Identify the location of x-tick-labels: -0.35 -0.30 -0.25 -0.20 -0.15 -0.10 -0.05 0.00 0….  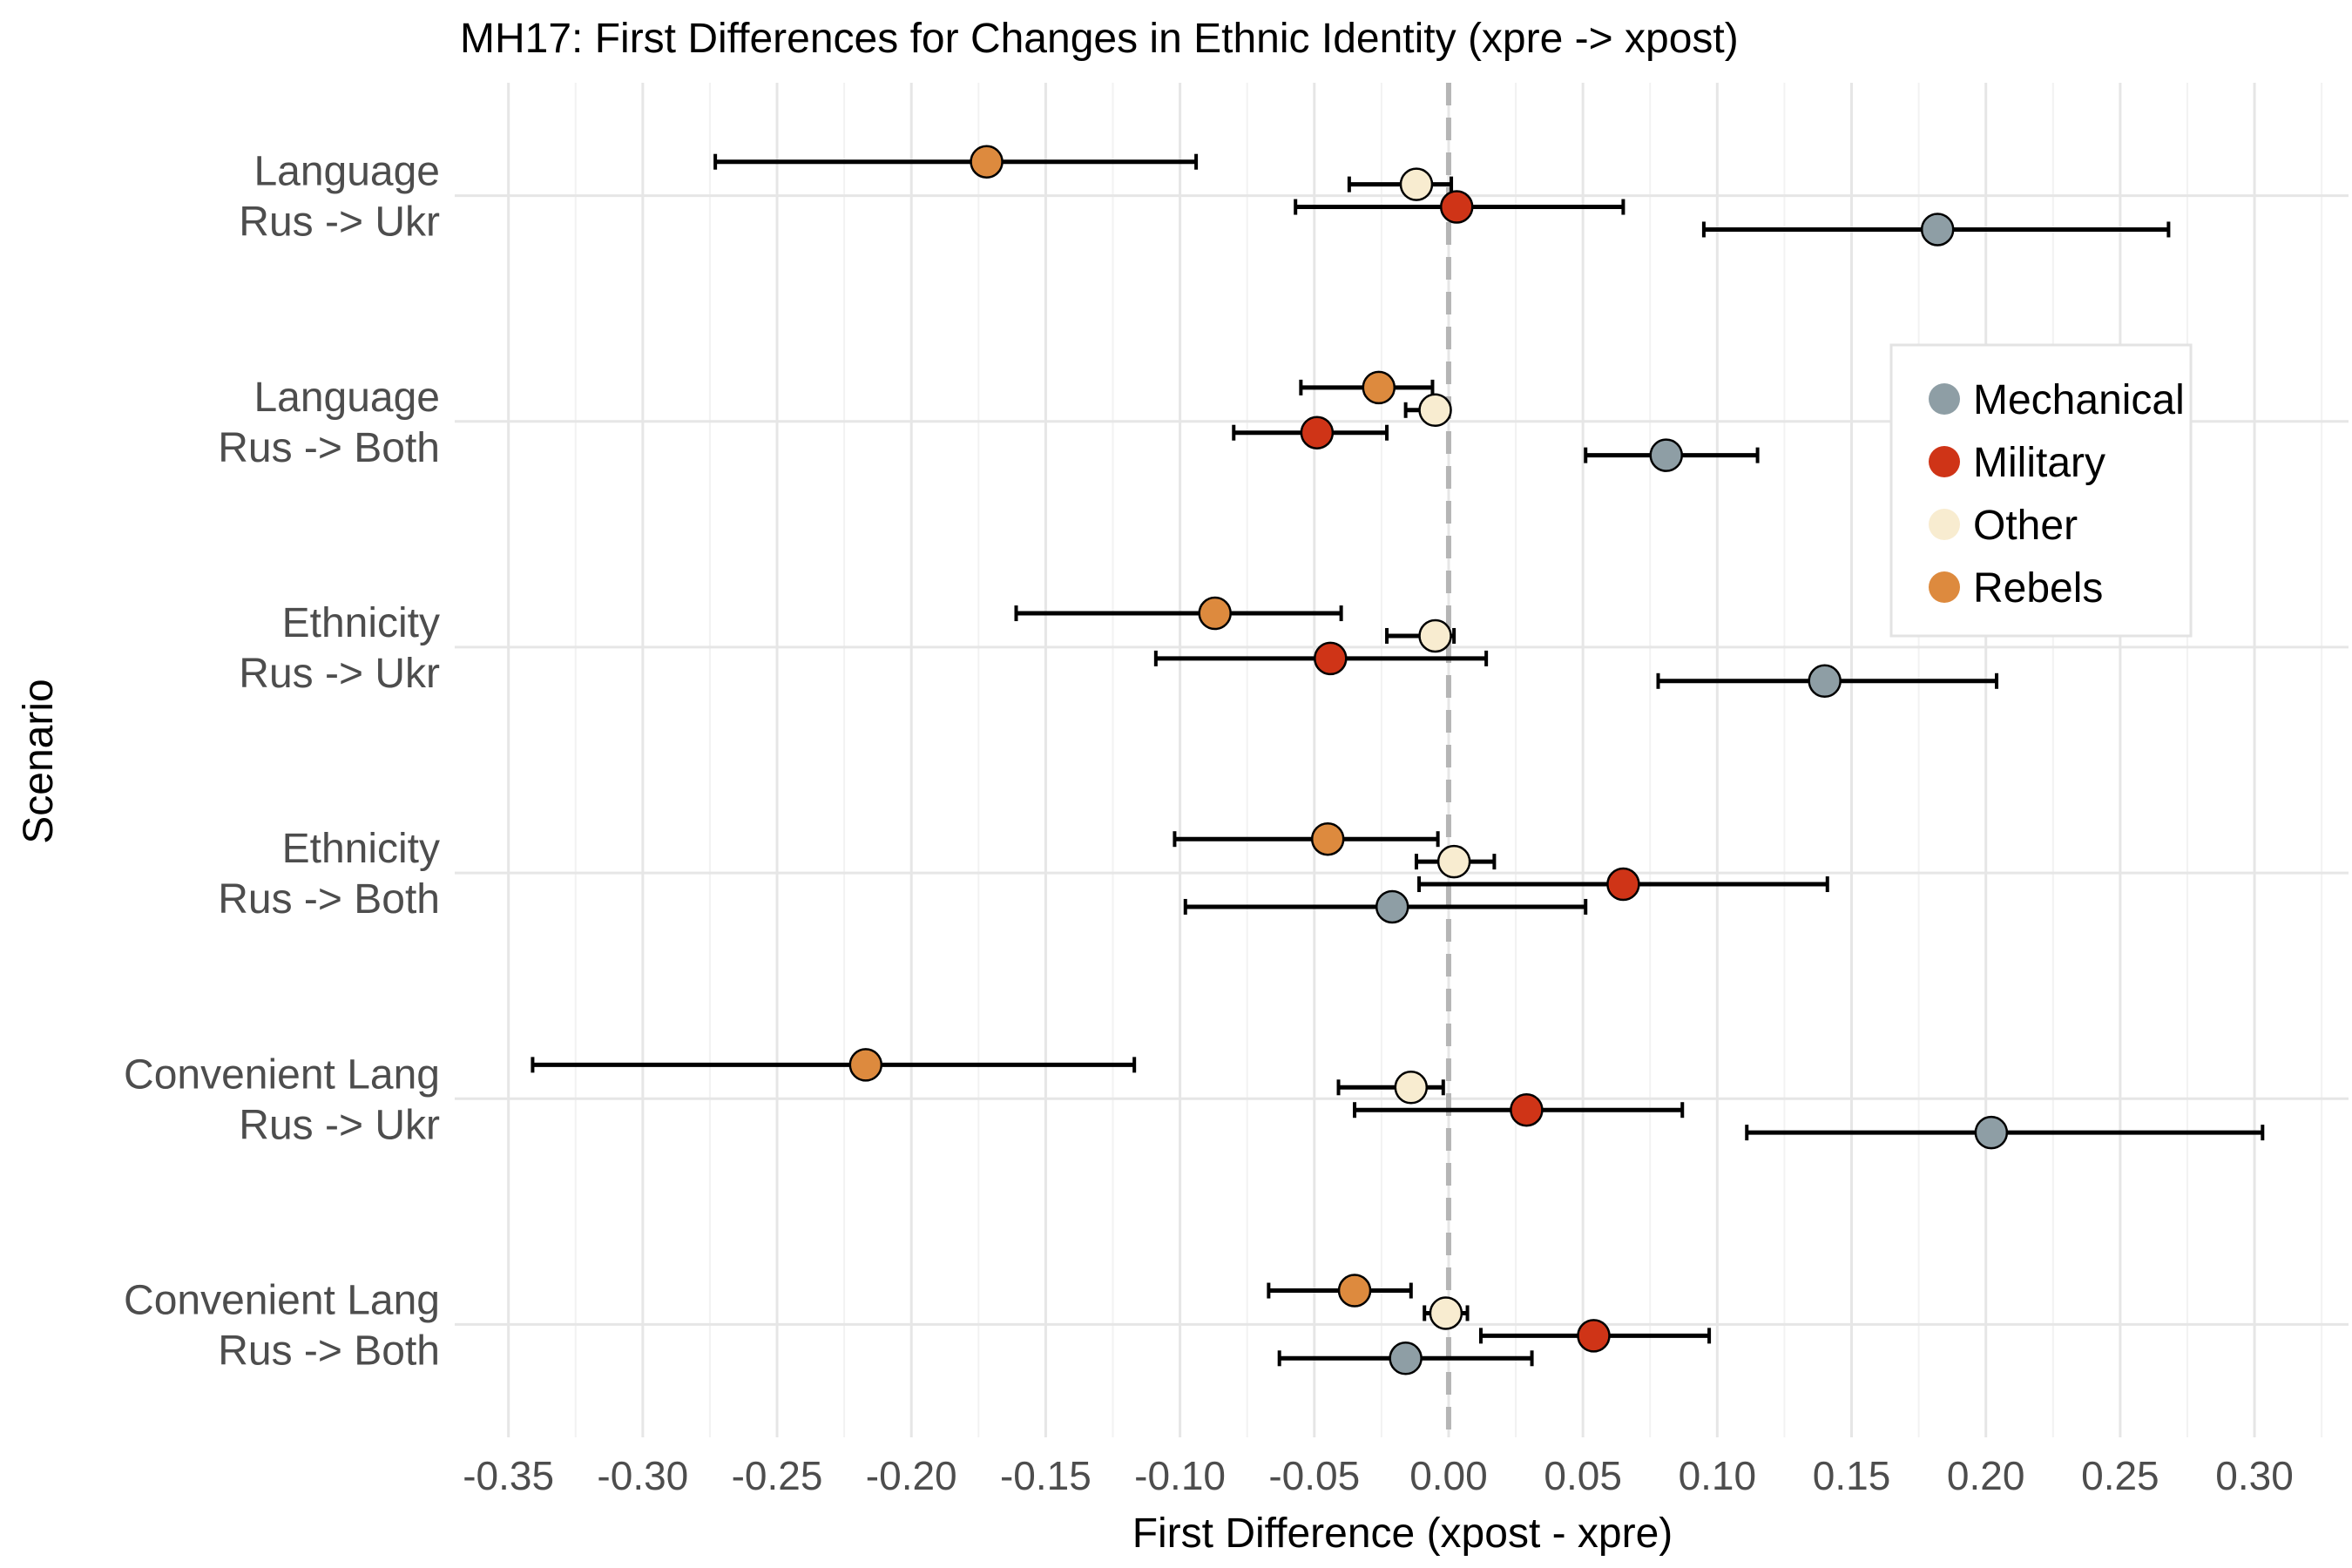
(1378, 1476).